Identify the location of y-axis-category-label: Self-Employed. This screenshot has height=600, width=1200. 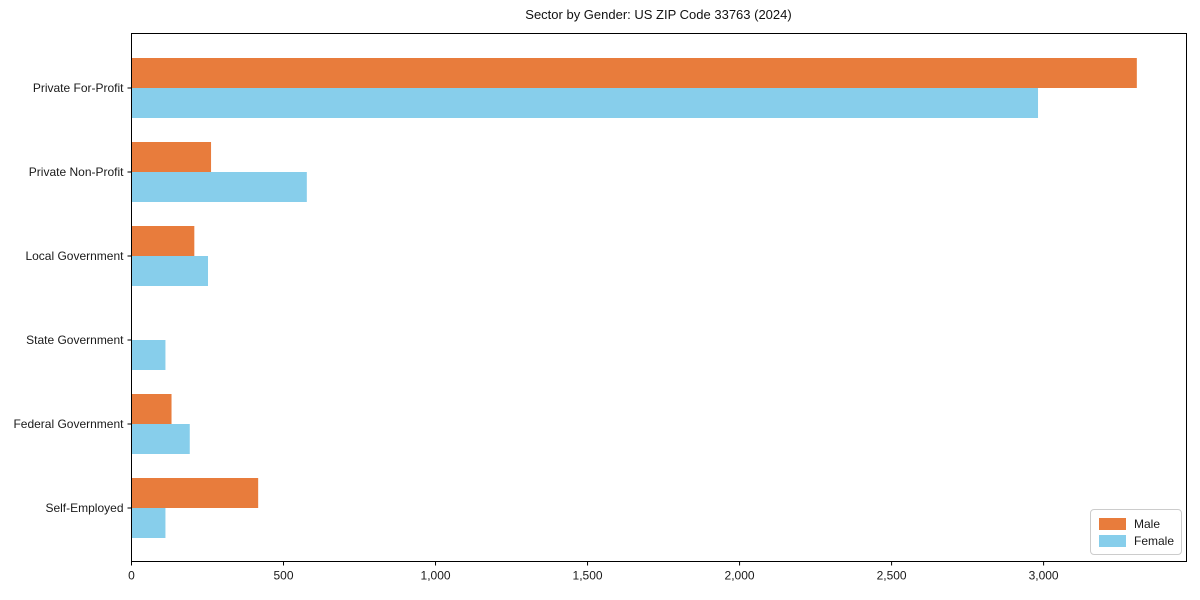
(84, 508).